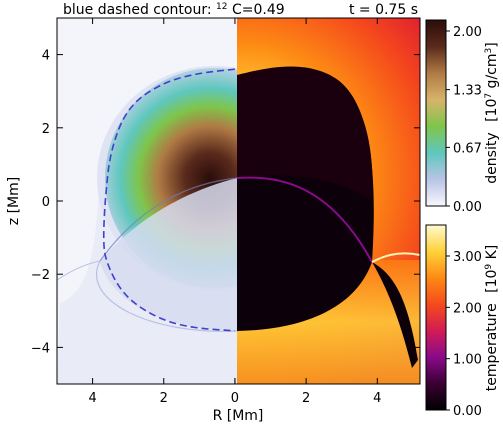 The height and width of the screenshot is (432, 503). What do you see at coordinates (467, 207) in the screenshot?
I see `density-tick-label: 0.00` at bounding box center [467, 207].